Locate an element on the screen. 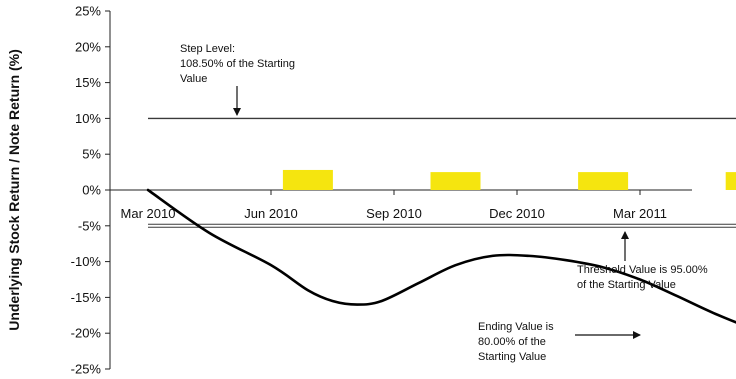 This screenshot has width=736, height=379. annotation: Step Level: 108.50% of the Starting Value is located at coordinates (237, 64).